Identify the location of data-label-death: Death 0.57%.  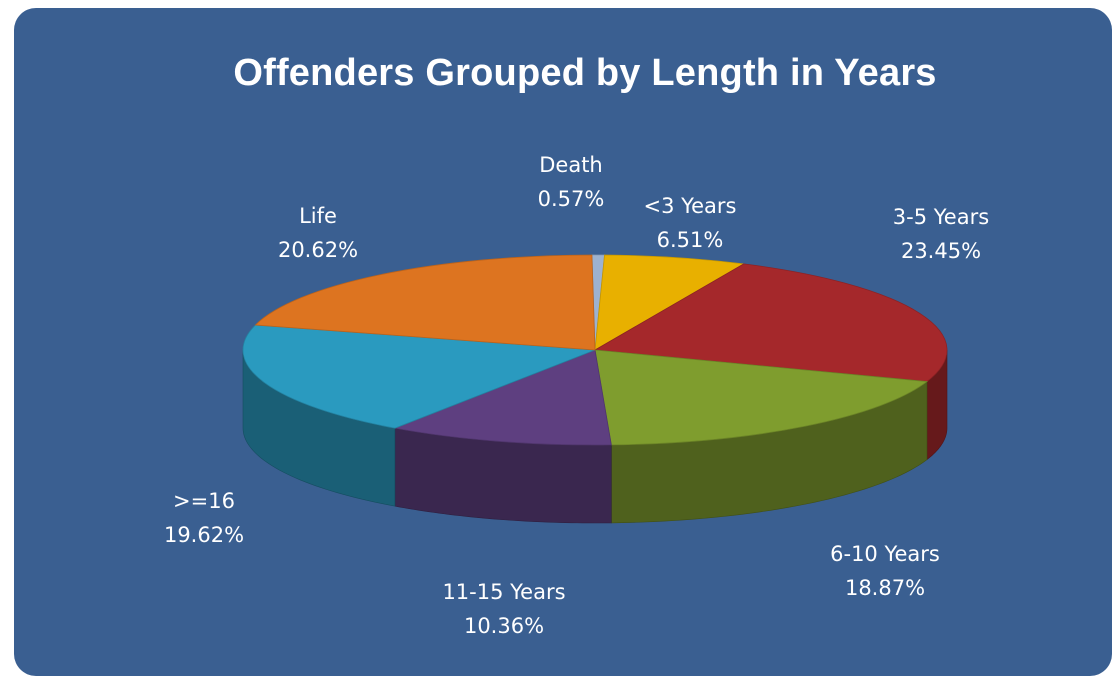
(571, 182).